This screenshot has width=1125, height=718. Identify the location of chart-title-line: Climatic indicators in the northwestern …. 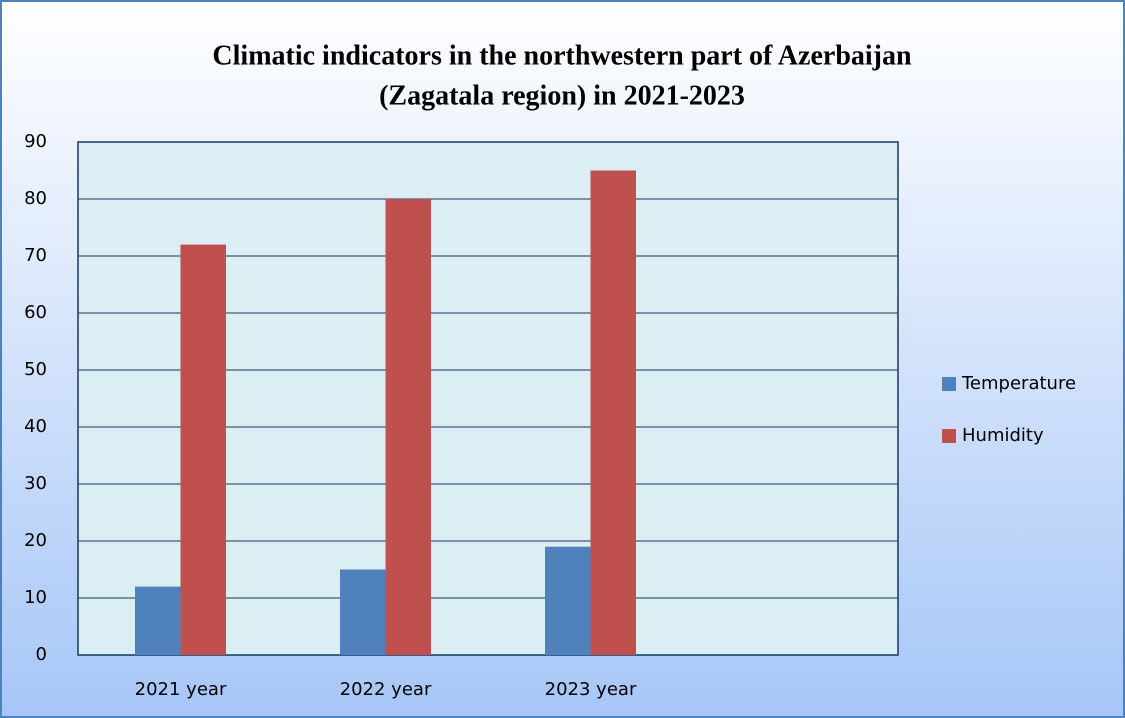
(562, 55).